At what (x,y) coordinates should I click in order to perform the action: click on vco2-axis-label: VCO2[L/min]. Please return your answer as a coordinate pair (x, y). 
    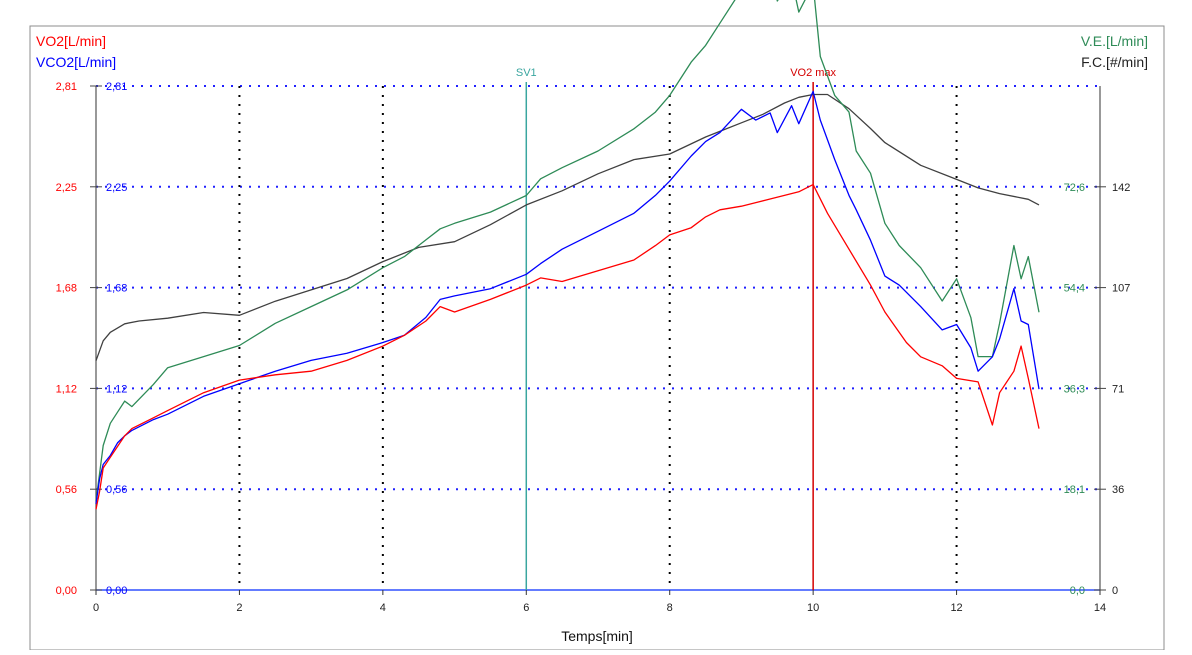
    Looking at the image, I should click on (76, 62).